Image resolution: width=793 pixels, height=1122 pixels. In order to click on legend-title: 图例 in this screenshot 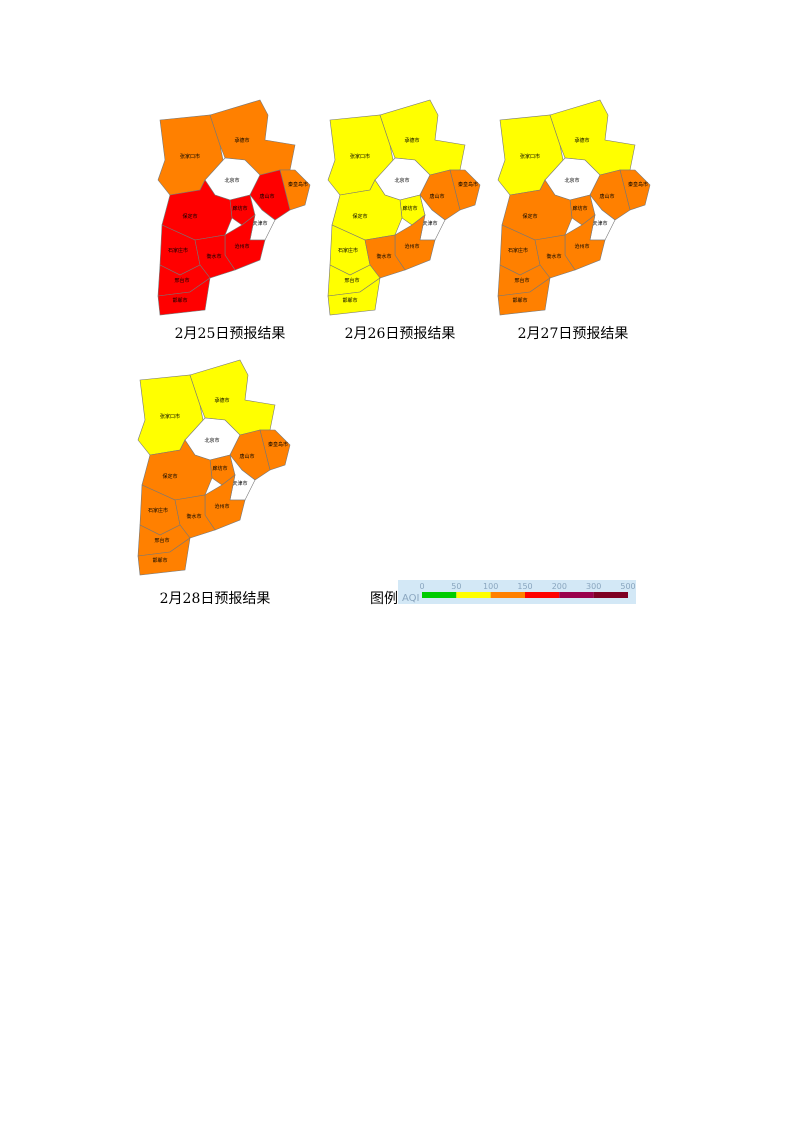, I will do `click(384, 599)`.